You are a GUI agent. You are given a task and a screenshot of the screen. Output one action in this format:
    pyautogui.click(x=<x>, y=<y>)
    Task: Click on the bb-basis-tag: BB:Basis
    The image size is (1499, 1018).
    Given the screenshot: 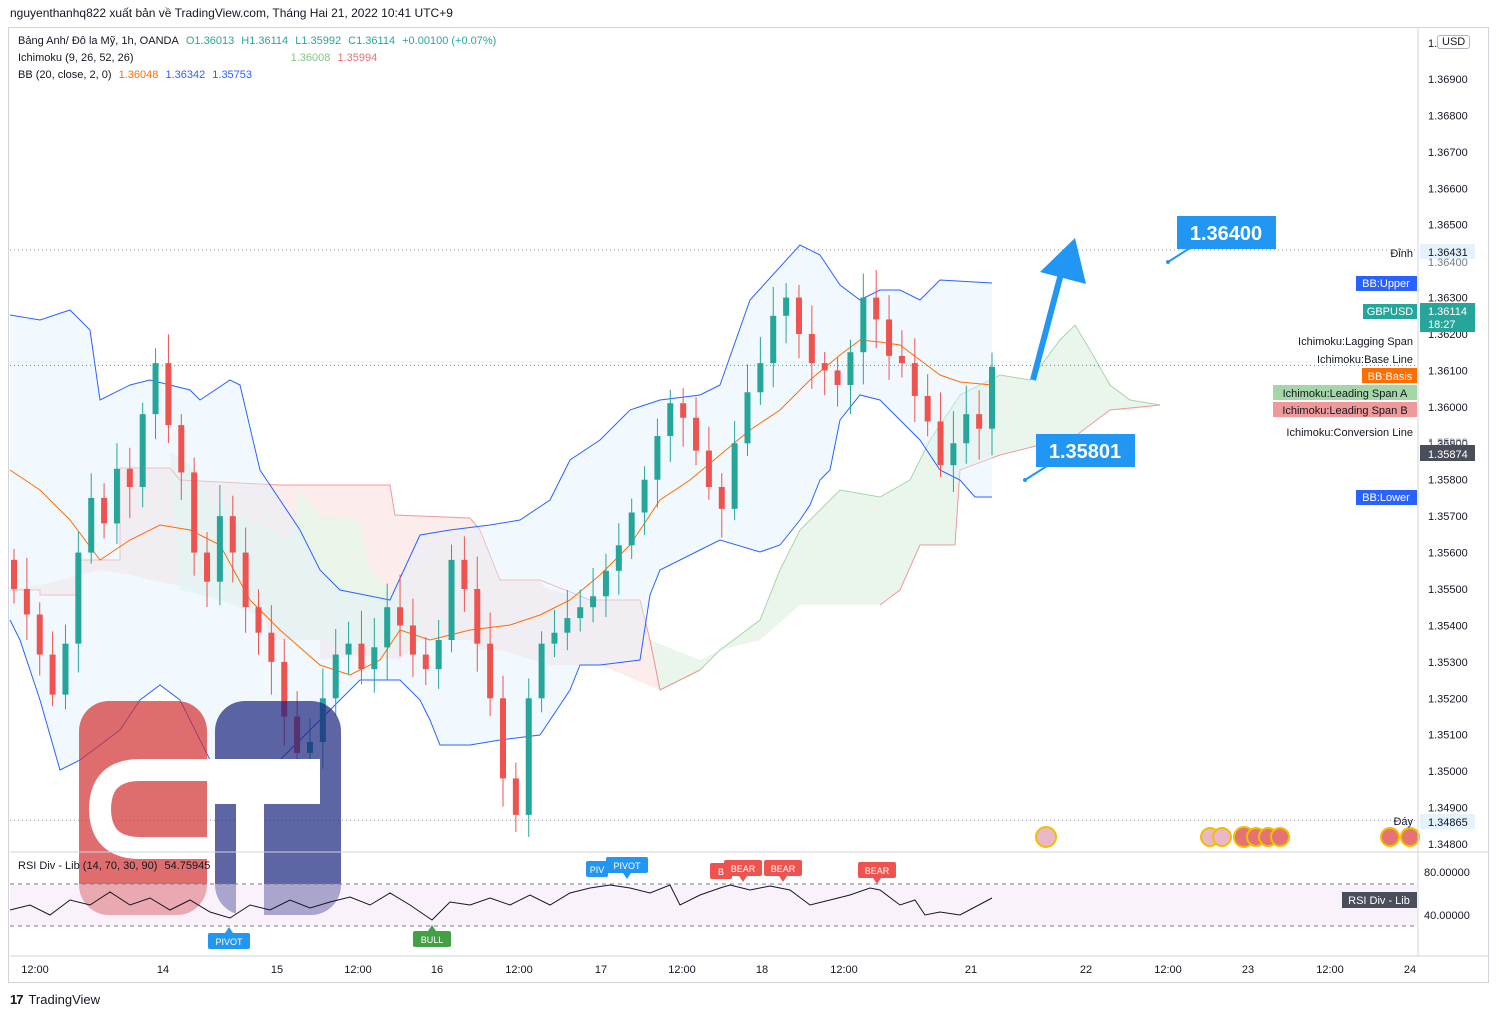 What is the action you would take?
    pyautogui.click(x=1390, y=377)
    